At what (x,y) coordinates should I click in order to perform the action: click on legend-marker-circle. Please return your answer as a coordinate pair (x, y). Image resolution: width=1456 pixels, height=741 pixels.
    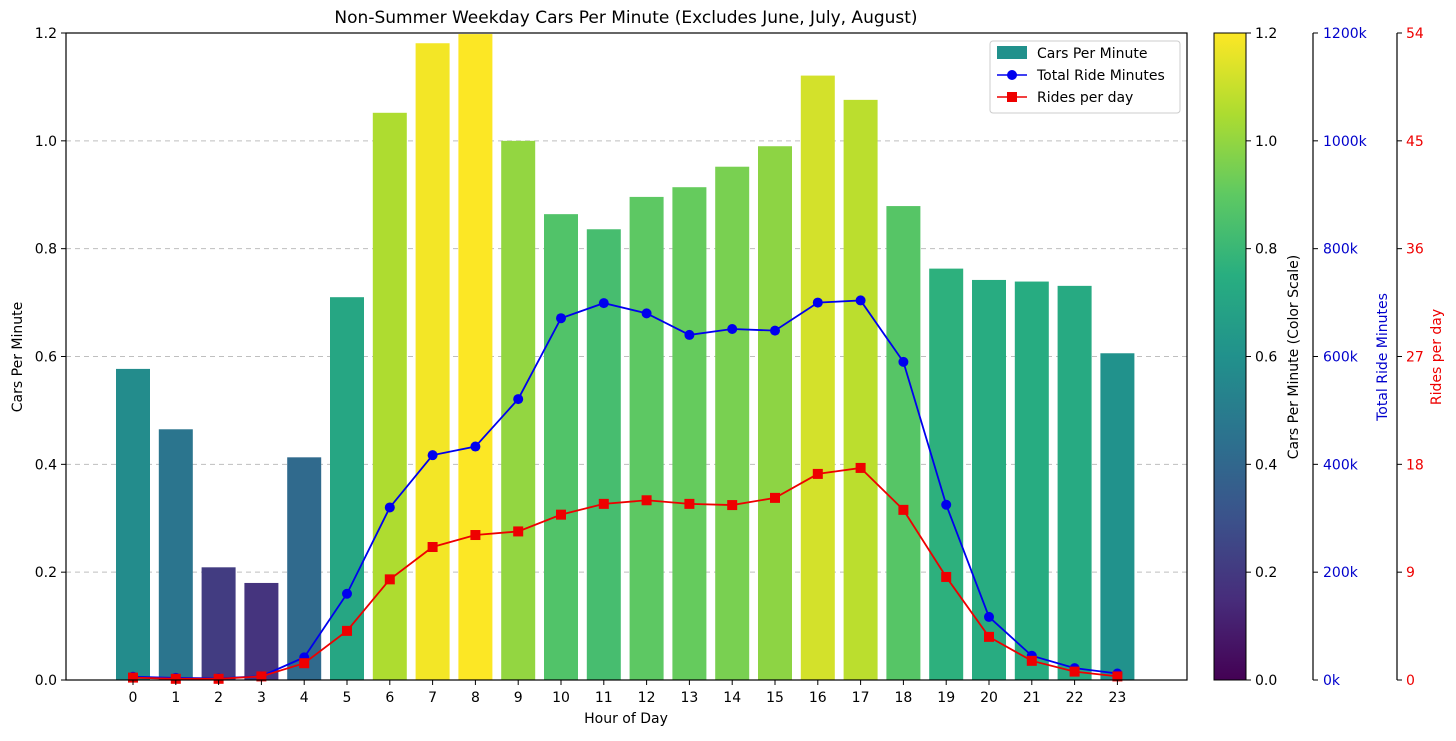
    Looking at the image, I should click on (1012, 75).